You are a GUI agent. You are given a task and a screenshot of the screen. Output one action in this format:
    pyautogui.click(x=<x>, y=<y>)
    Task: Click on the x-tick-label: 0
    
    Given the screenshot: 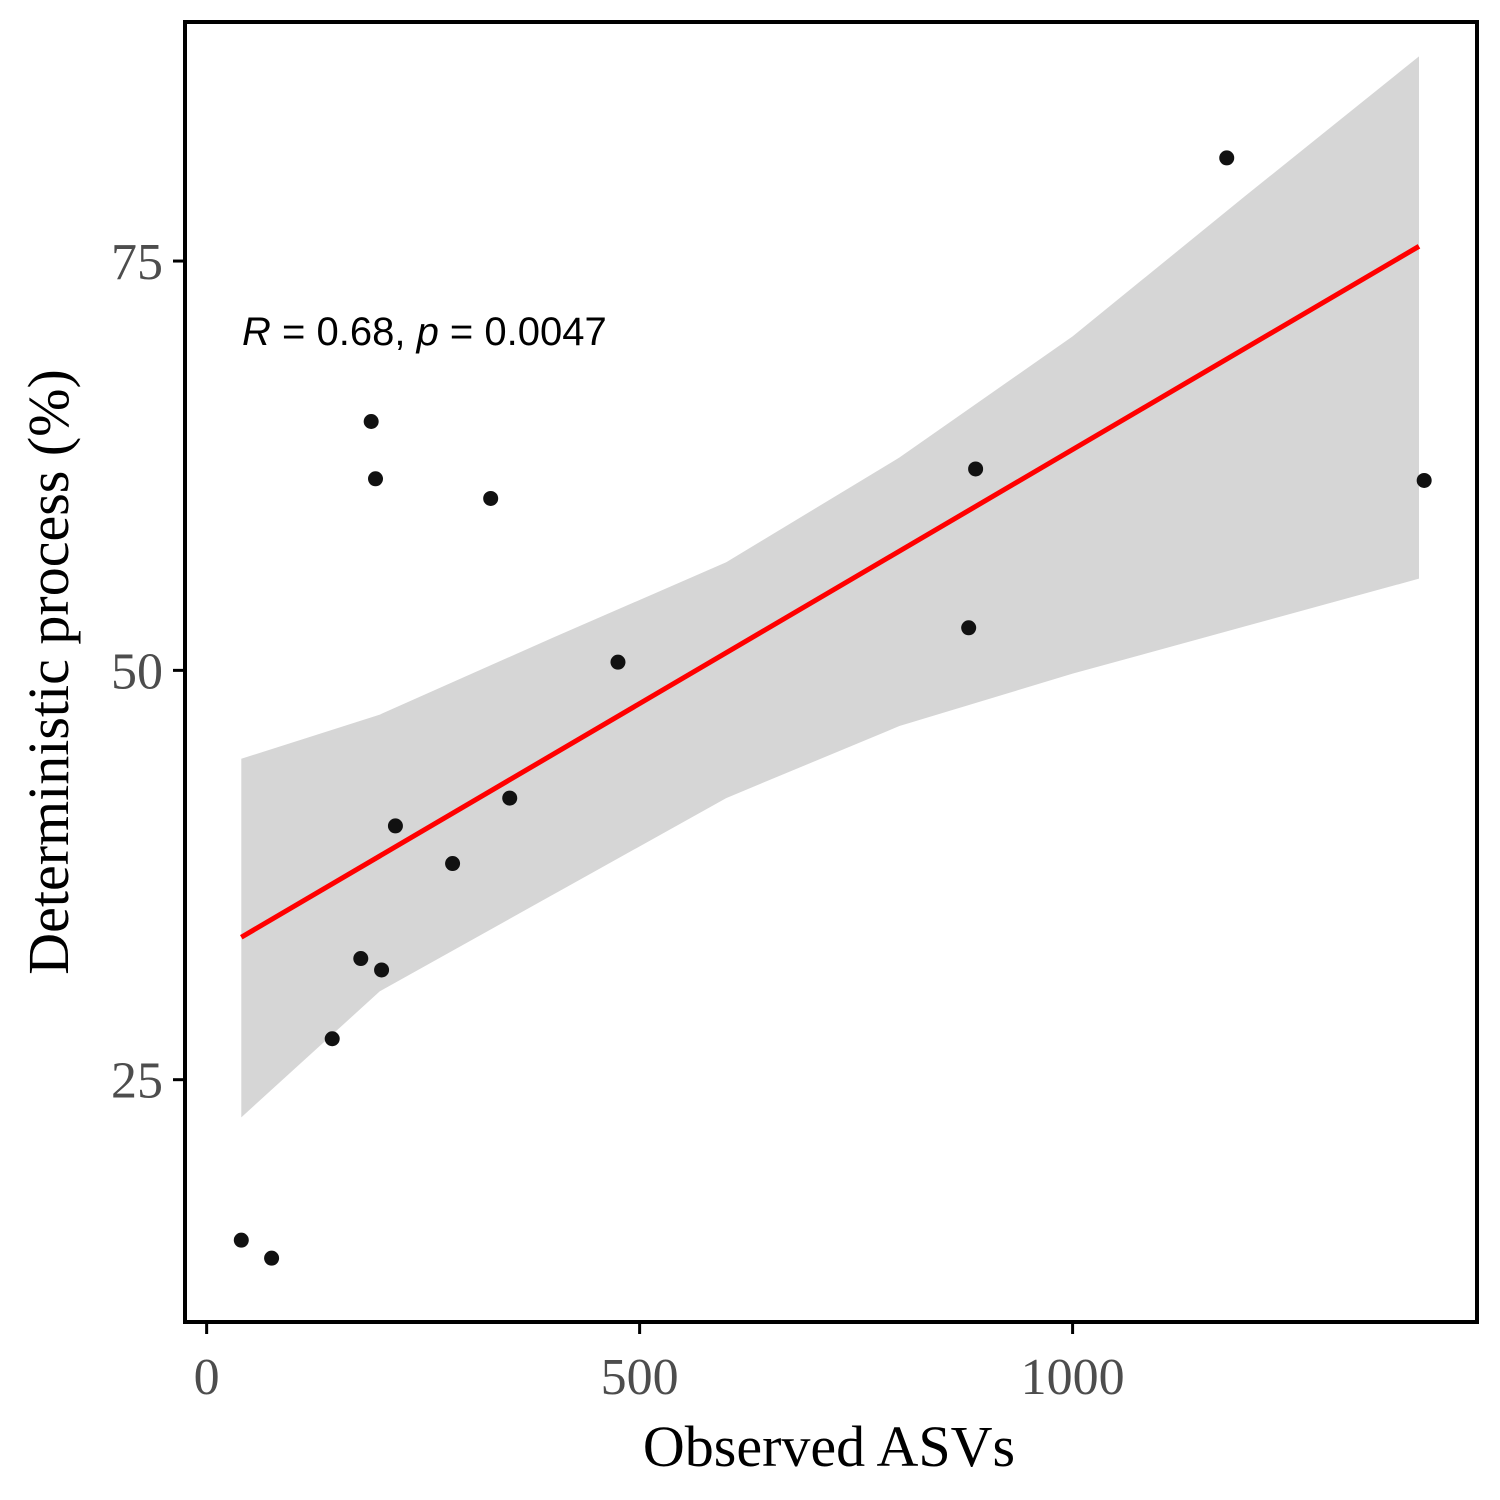 What is the action you would take?
    pyautogui.click(x=207, y=1377)
    